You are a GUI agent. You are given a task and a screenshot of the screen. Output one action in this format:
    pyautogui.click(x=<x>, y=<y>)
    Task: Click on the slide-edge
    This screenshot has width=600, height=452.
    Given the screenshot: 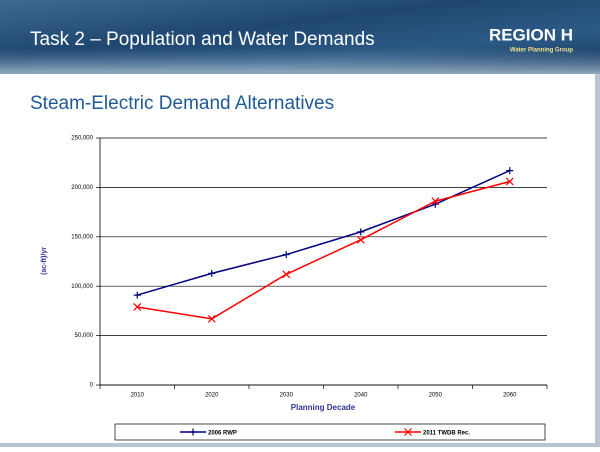 What is the action you would take?
    pyautogui.click(x=597, y=260)
    